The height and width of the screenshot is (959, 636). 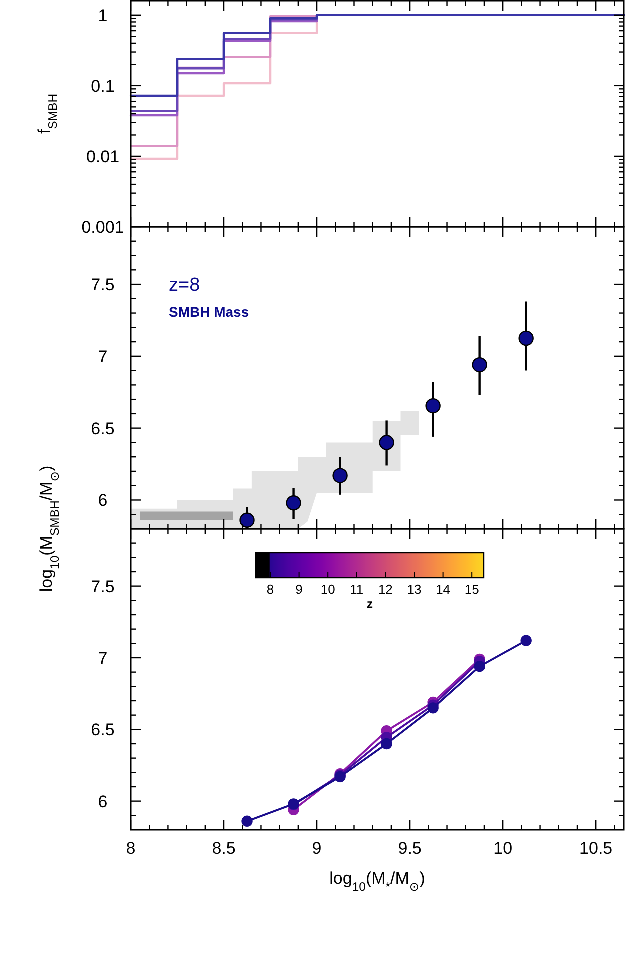 I want to click on x-tick-label: 10, so click(x=503, y=848).